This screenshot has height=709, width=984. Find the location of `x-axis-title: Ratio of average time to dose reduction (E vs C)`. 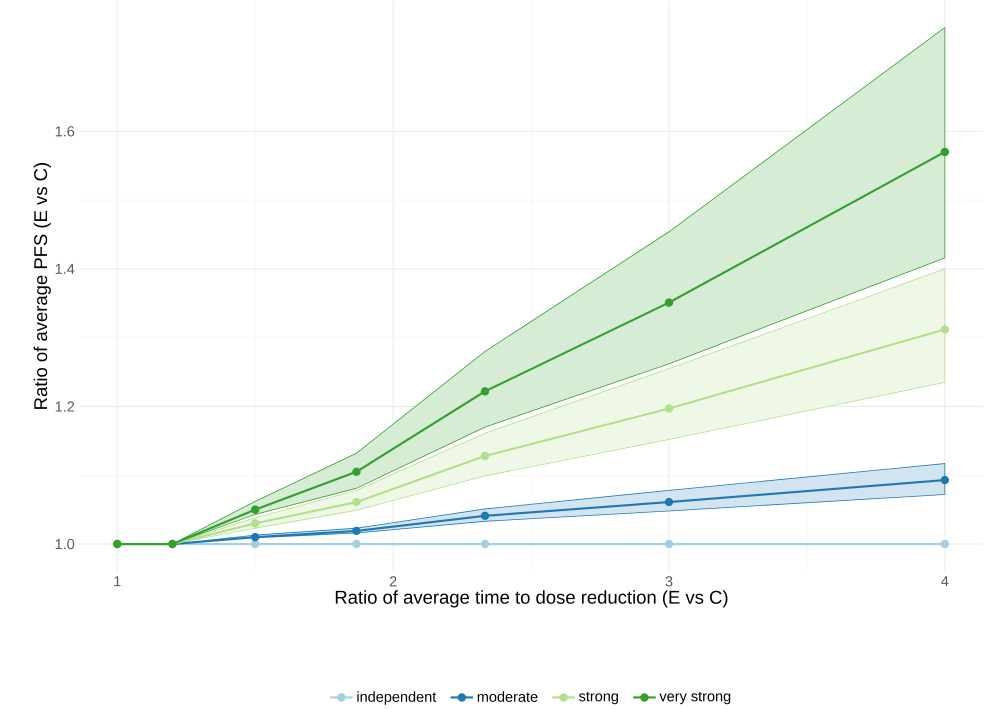

x-axis-title: Ratio of average time to dose reduction (E vs C) is located at coordinates (532, 599).